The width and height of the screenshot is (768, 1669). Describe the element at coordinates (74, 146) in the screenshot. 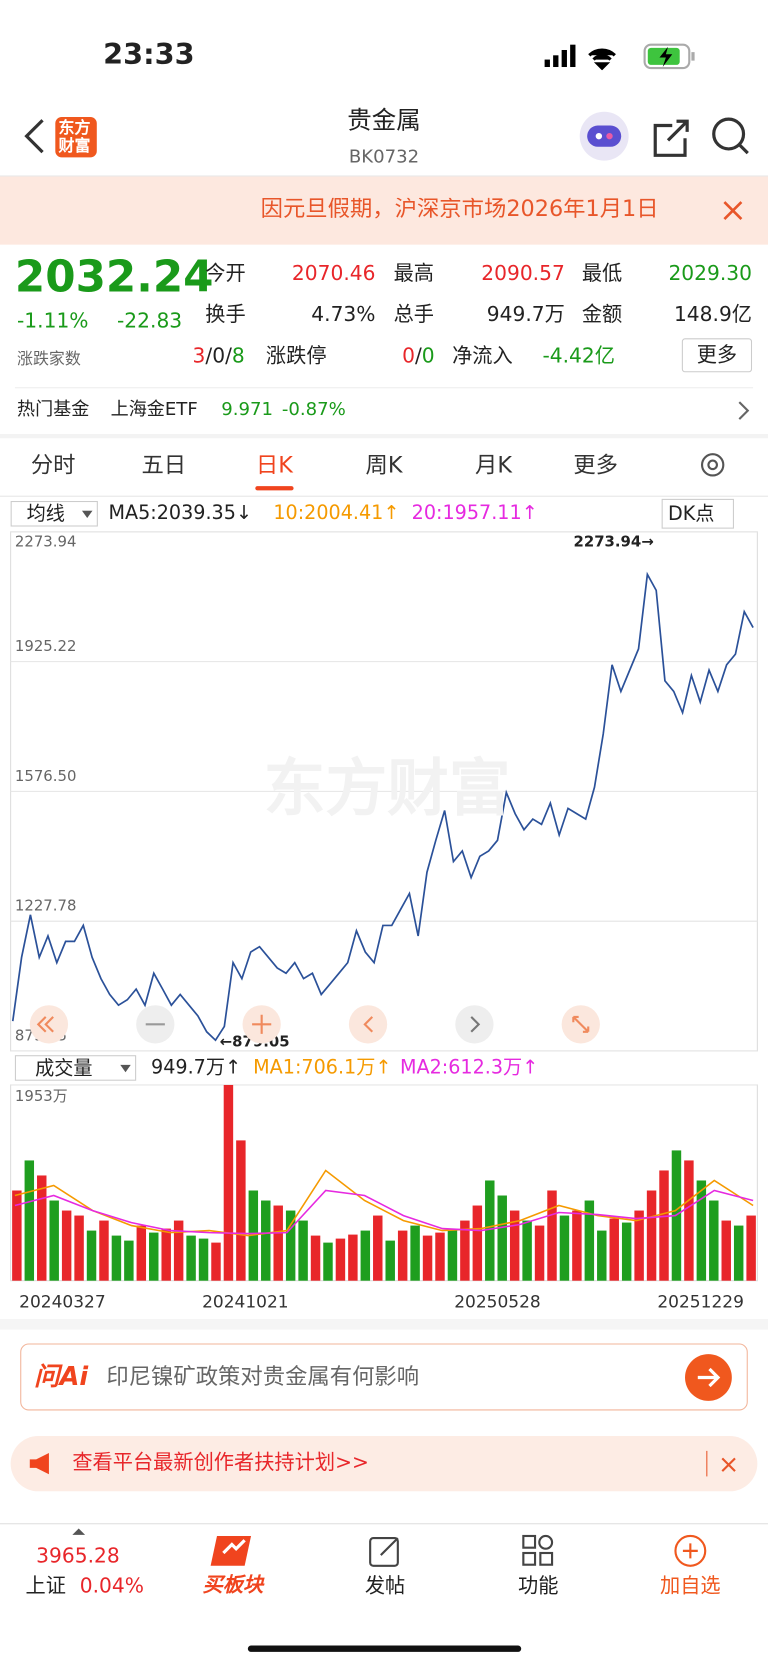

I see `logo-text: 财富` at that location.